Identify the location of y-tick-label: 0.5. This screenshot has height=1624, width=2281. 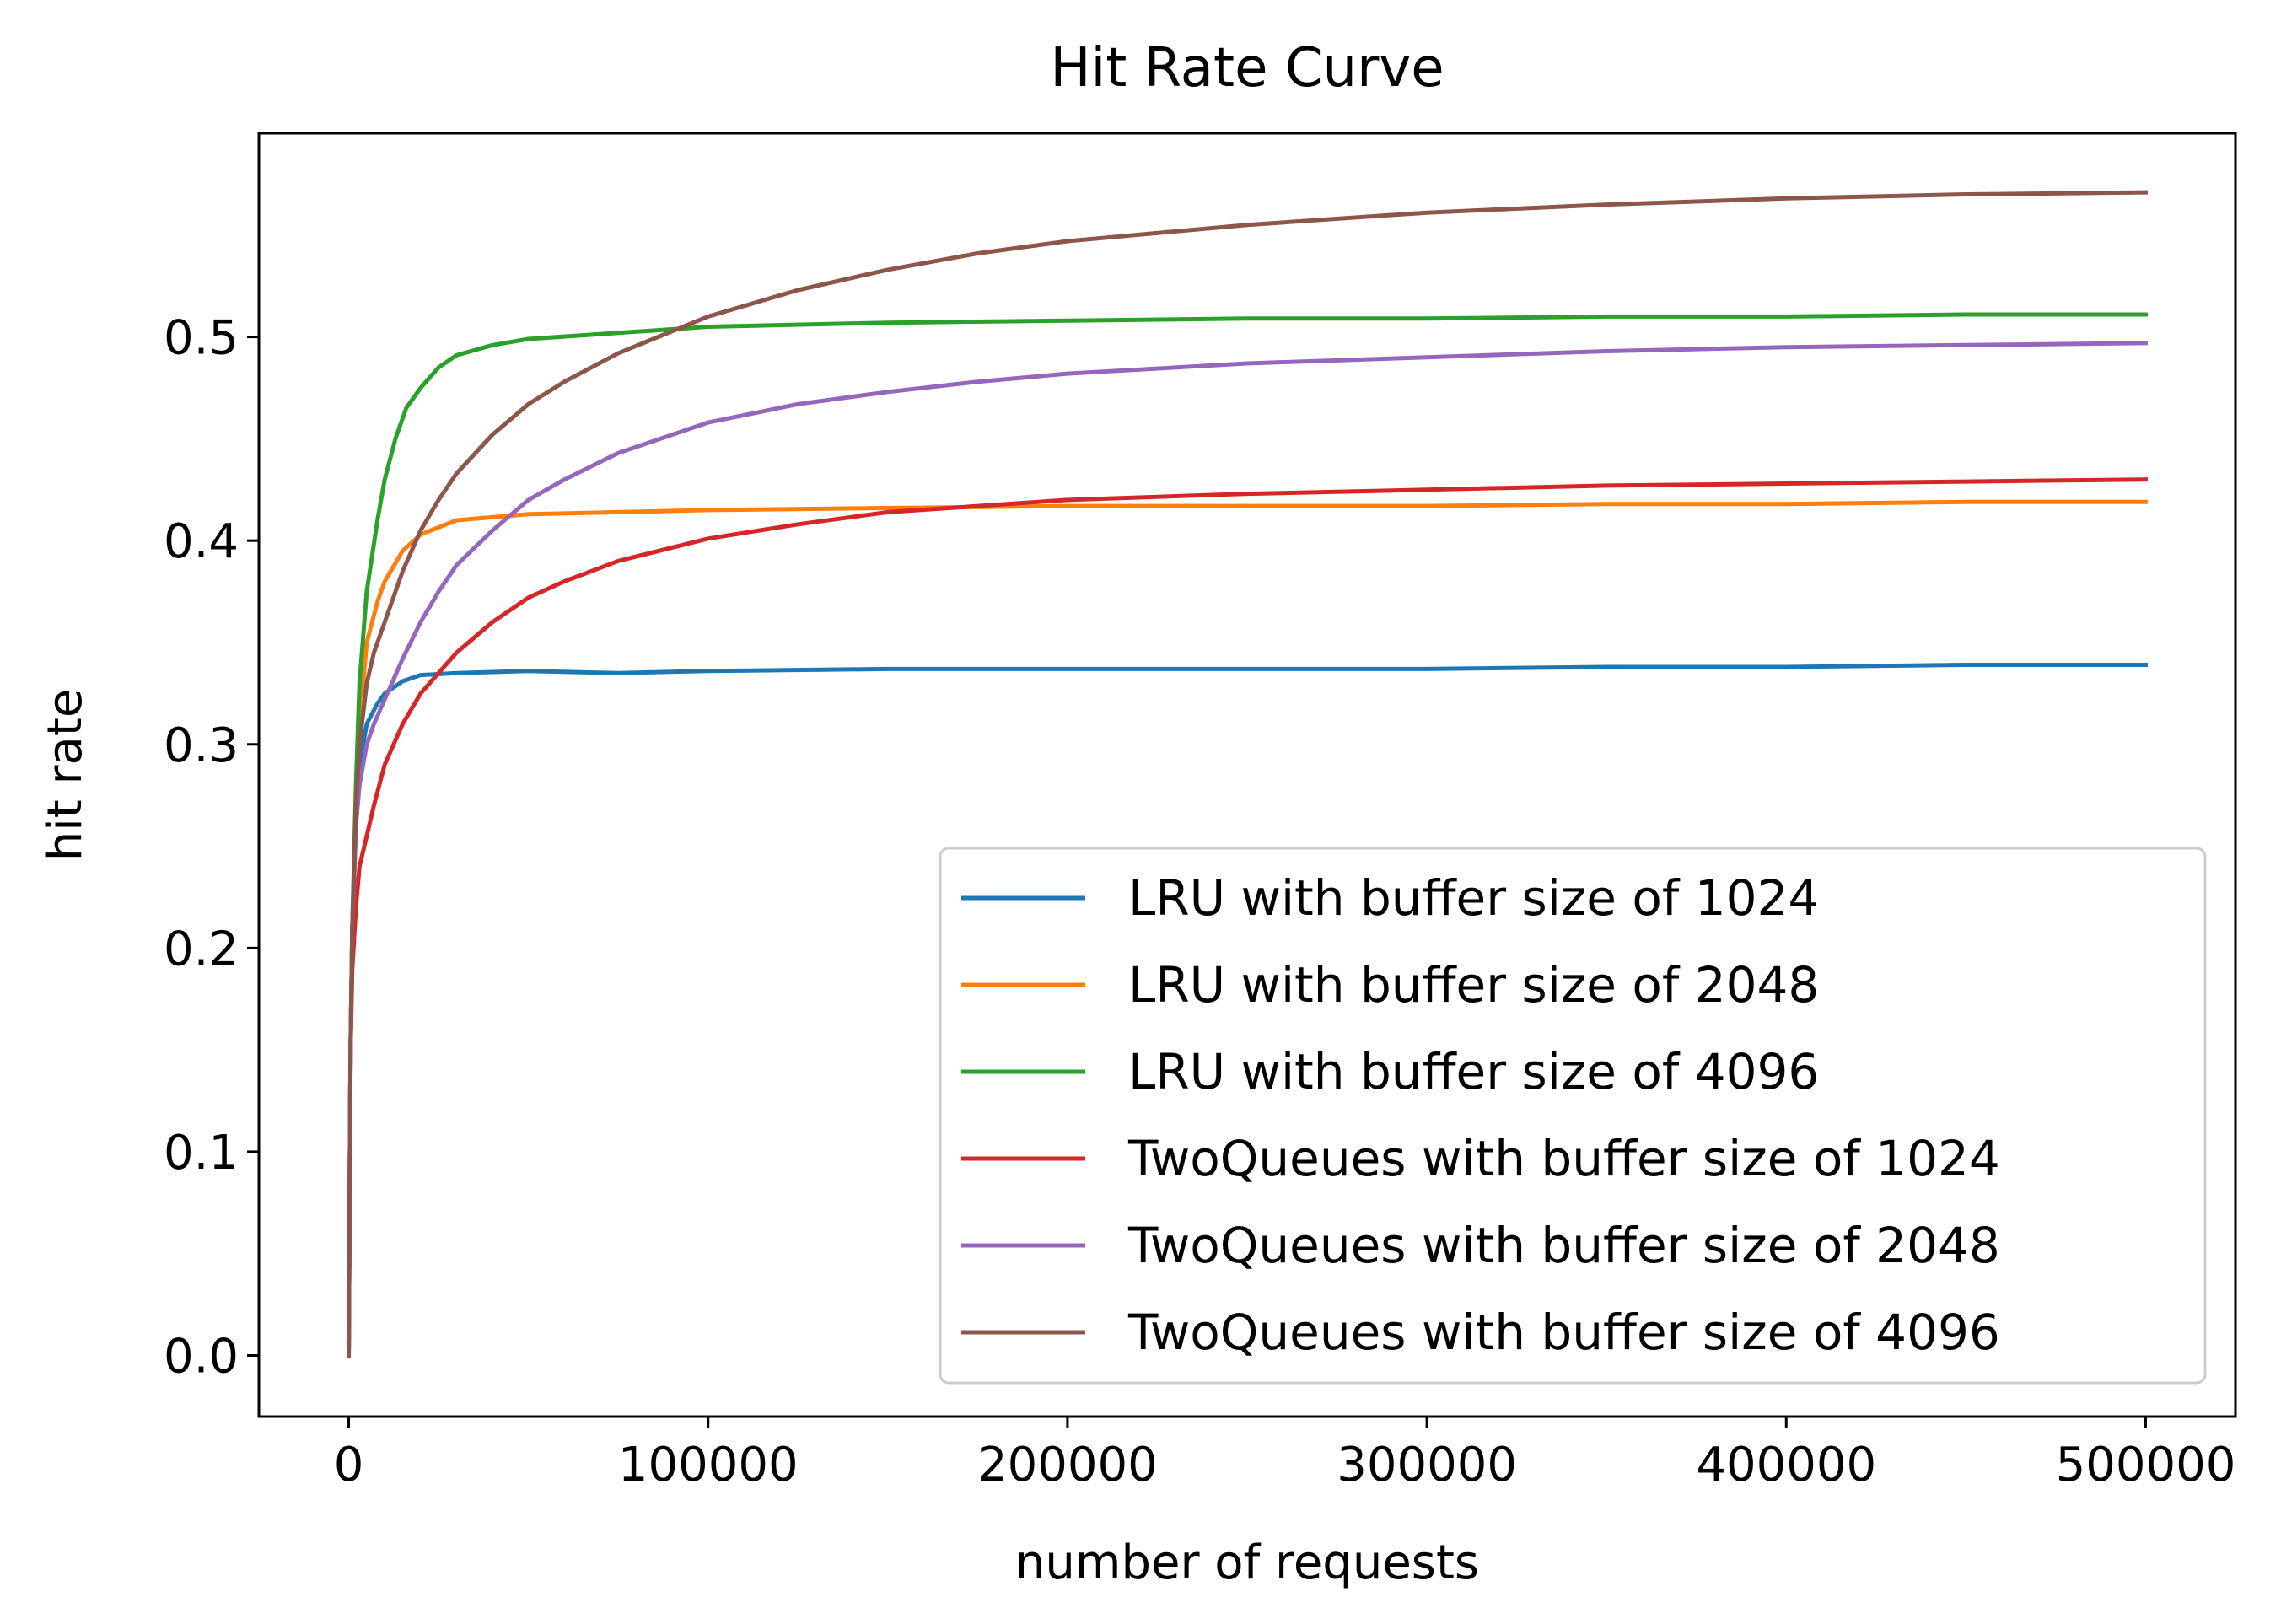
(201, 338).